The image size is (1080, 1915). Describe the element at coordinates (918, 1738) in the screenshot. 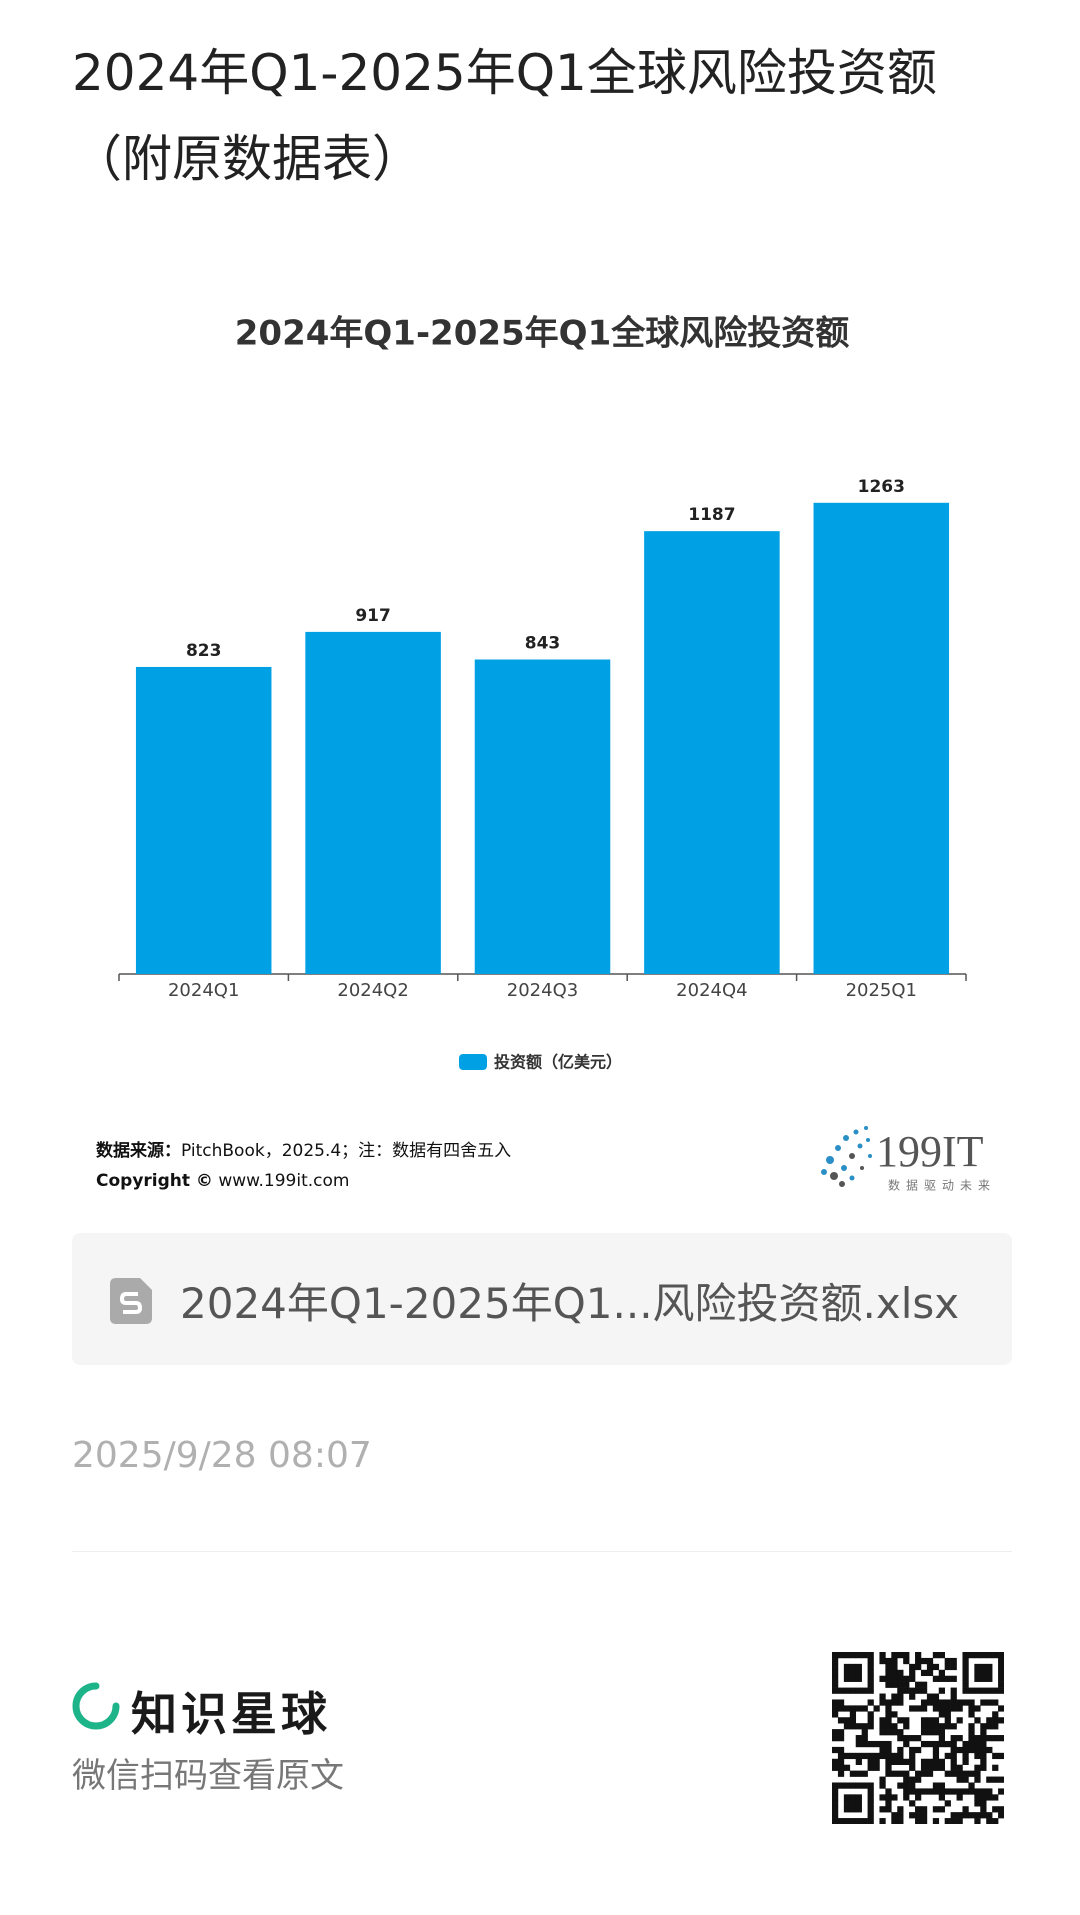

I see `qr-code` at that location.